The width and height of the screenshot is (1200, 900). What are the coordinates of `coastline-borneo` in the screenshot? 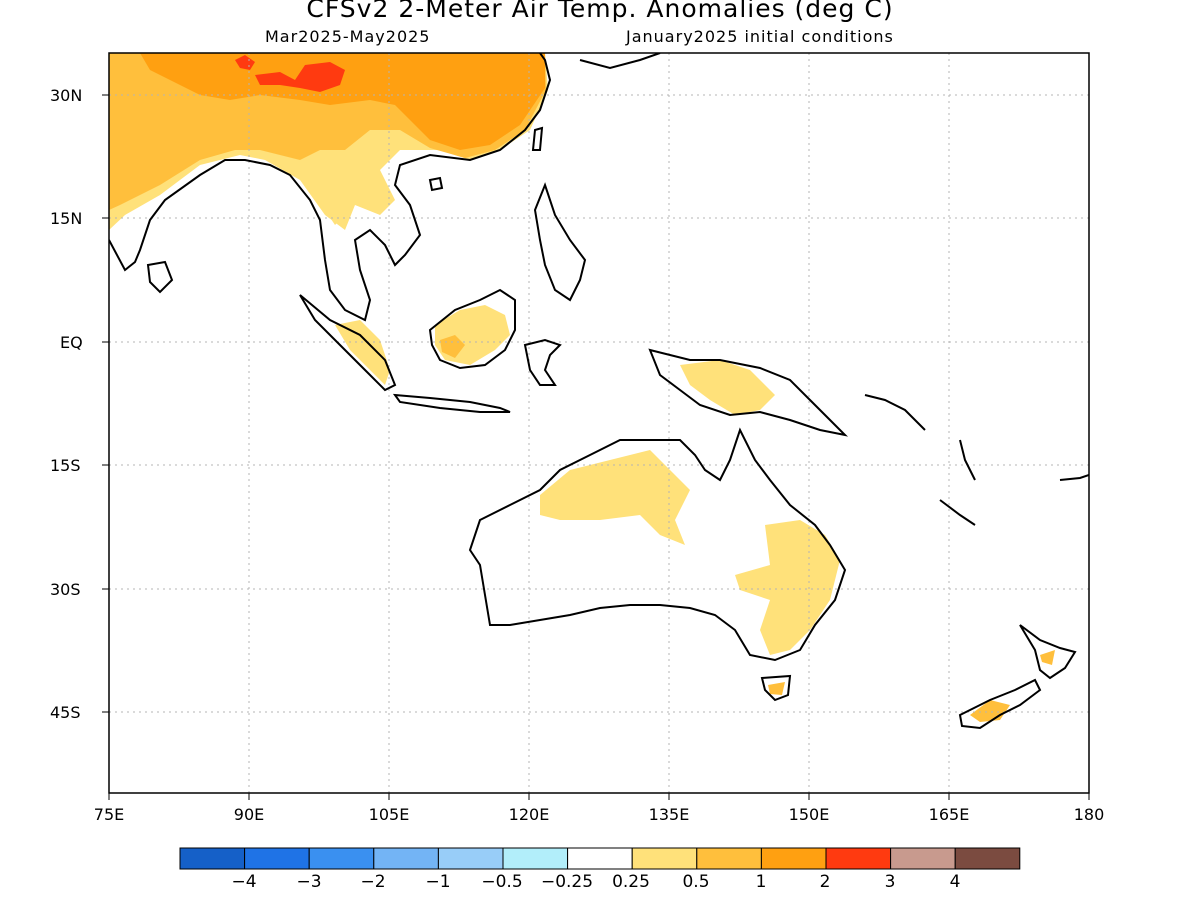 It's located at (472, 329).